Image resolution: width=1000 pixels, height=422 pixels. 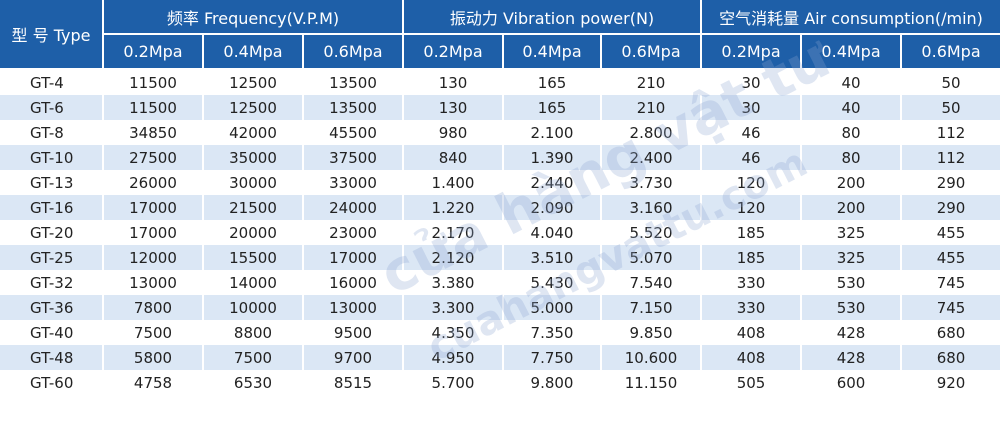 I want to click on value-cell: 600, so click(x=852, y=382).